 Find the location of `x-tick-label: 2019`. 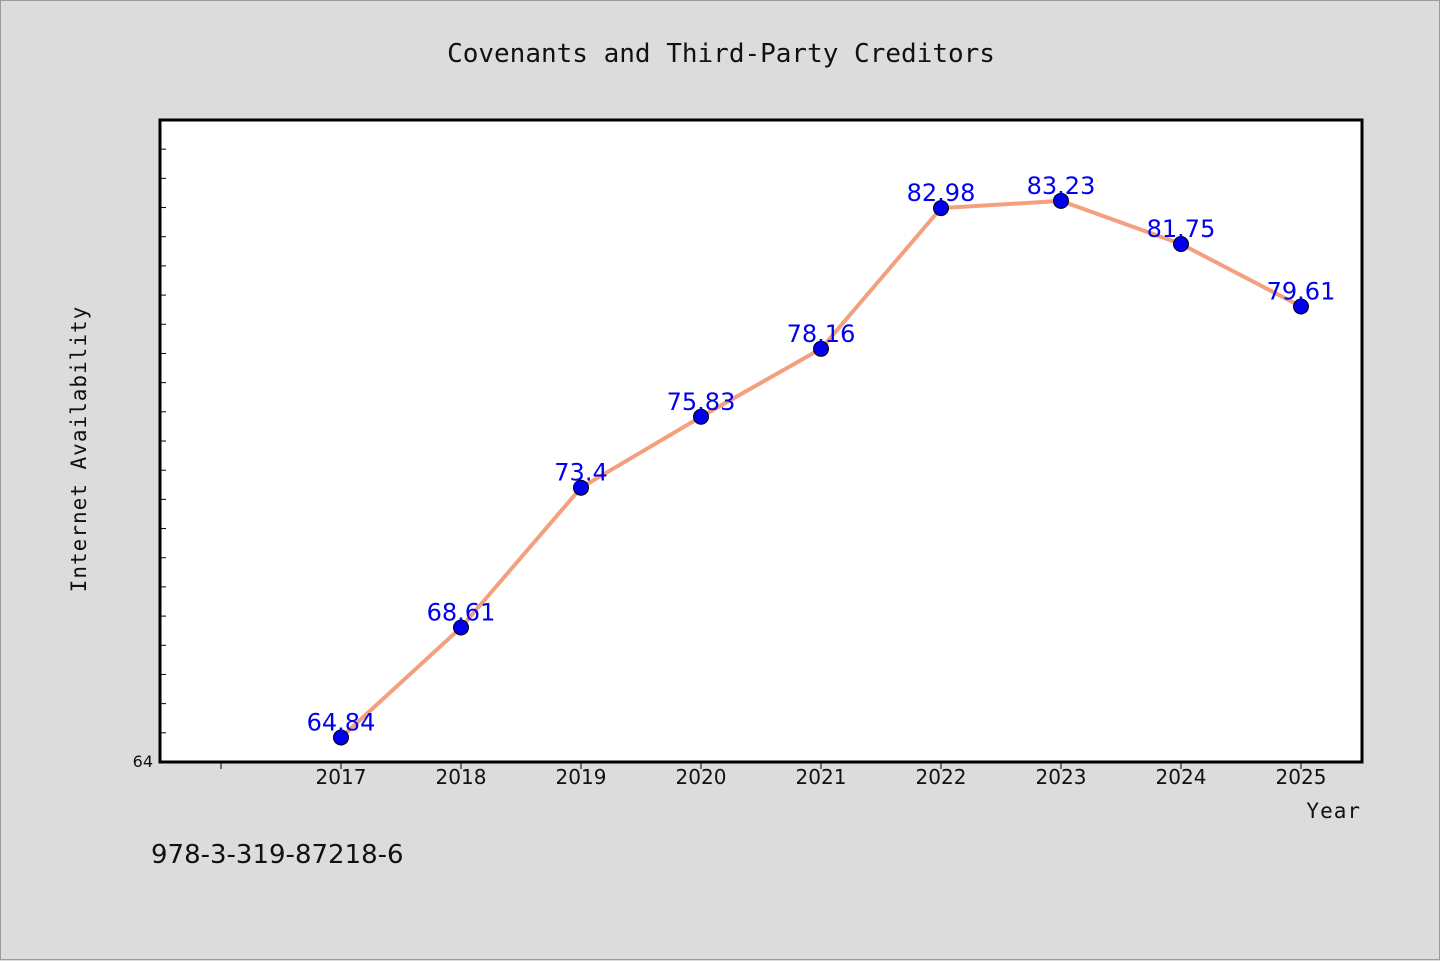

x-tick-label: 2019 is located at coordinates (581, 777).